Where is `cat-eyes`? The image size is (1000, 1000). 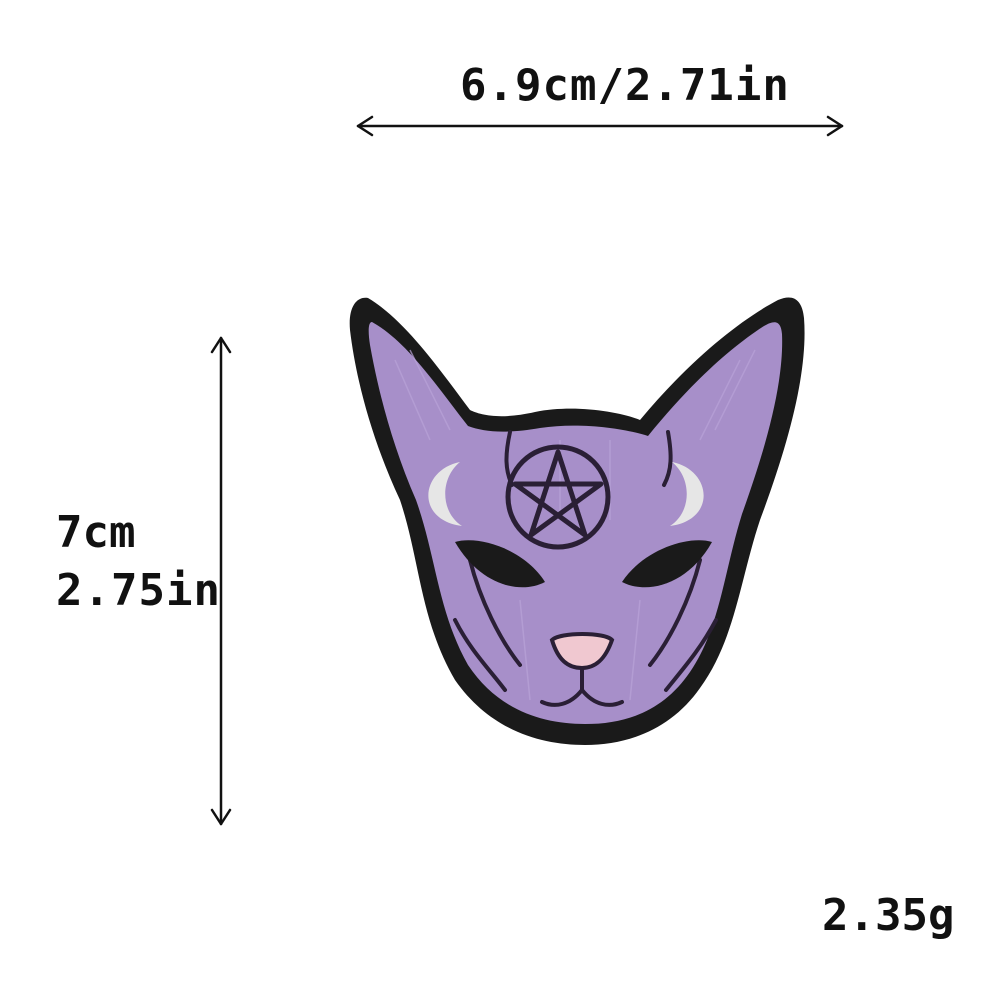
cat-eyes is located at coordinates (583, 564).